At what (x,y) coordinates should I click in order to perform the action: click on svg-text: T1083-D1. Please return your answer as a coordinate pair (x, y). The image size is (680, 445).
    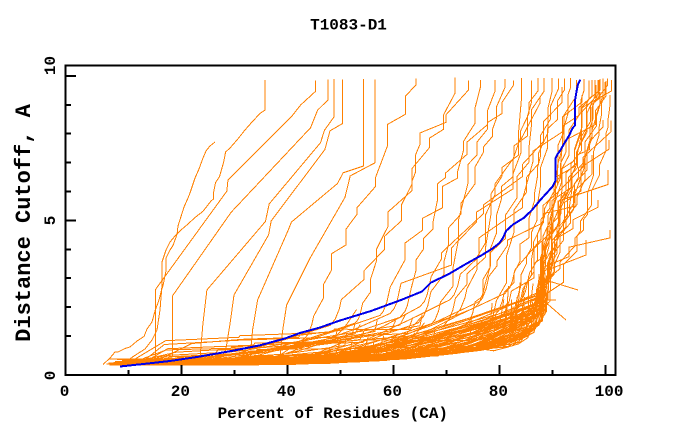
    Looking at the image, I should click on (348, 26).